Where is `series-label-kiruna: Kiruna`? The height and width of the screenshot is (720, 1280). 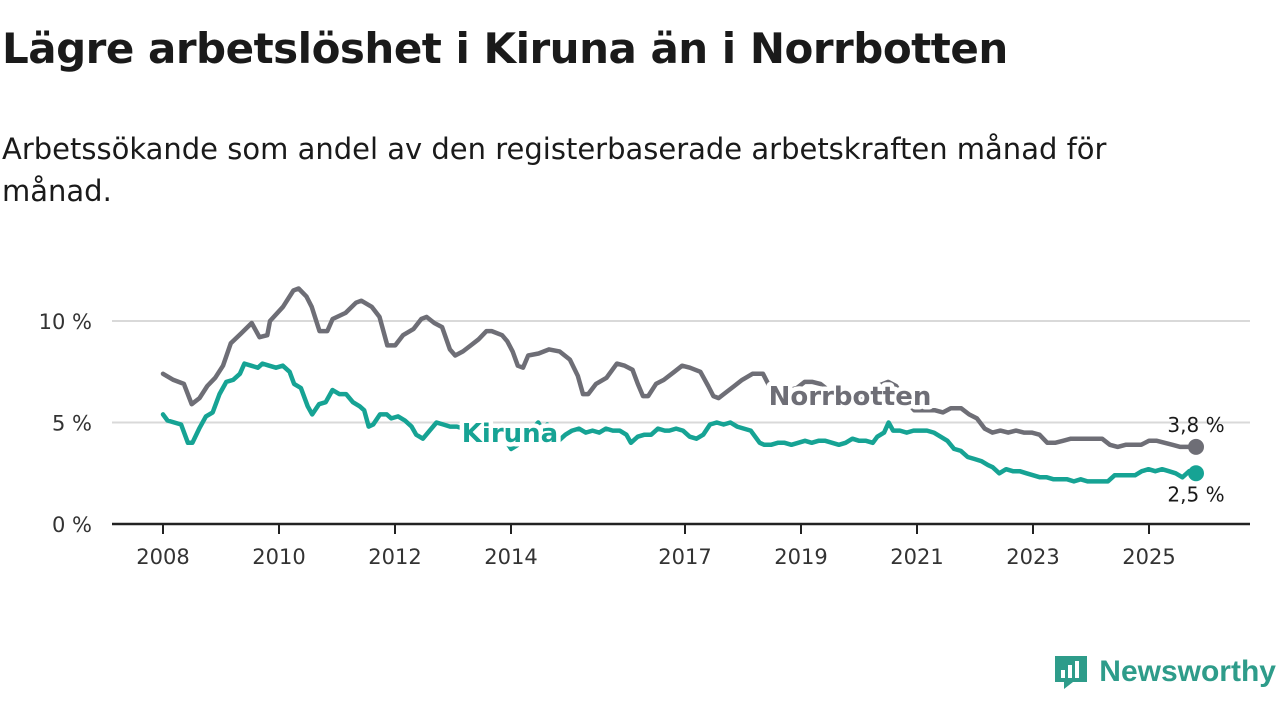
series-label-kiruna: Kiruna is located at coordinates (510, 434).